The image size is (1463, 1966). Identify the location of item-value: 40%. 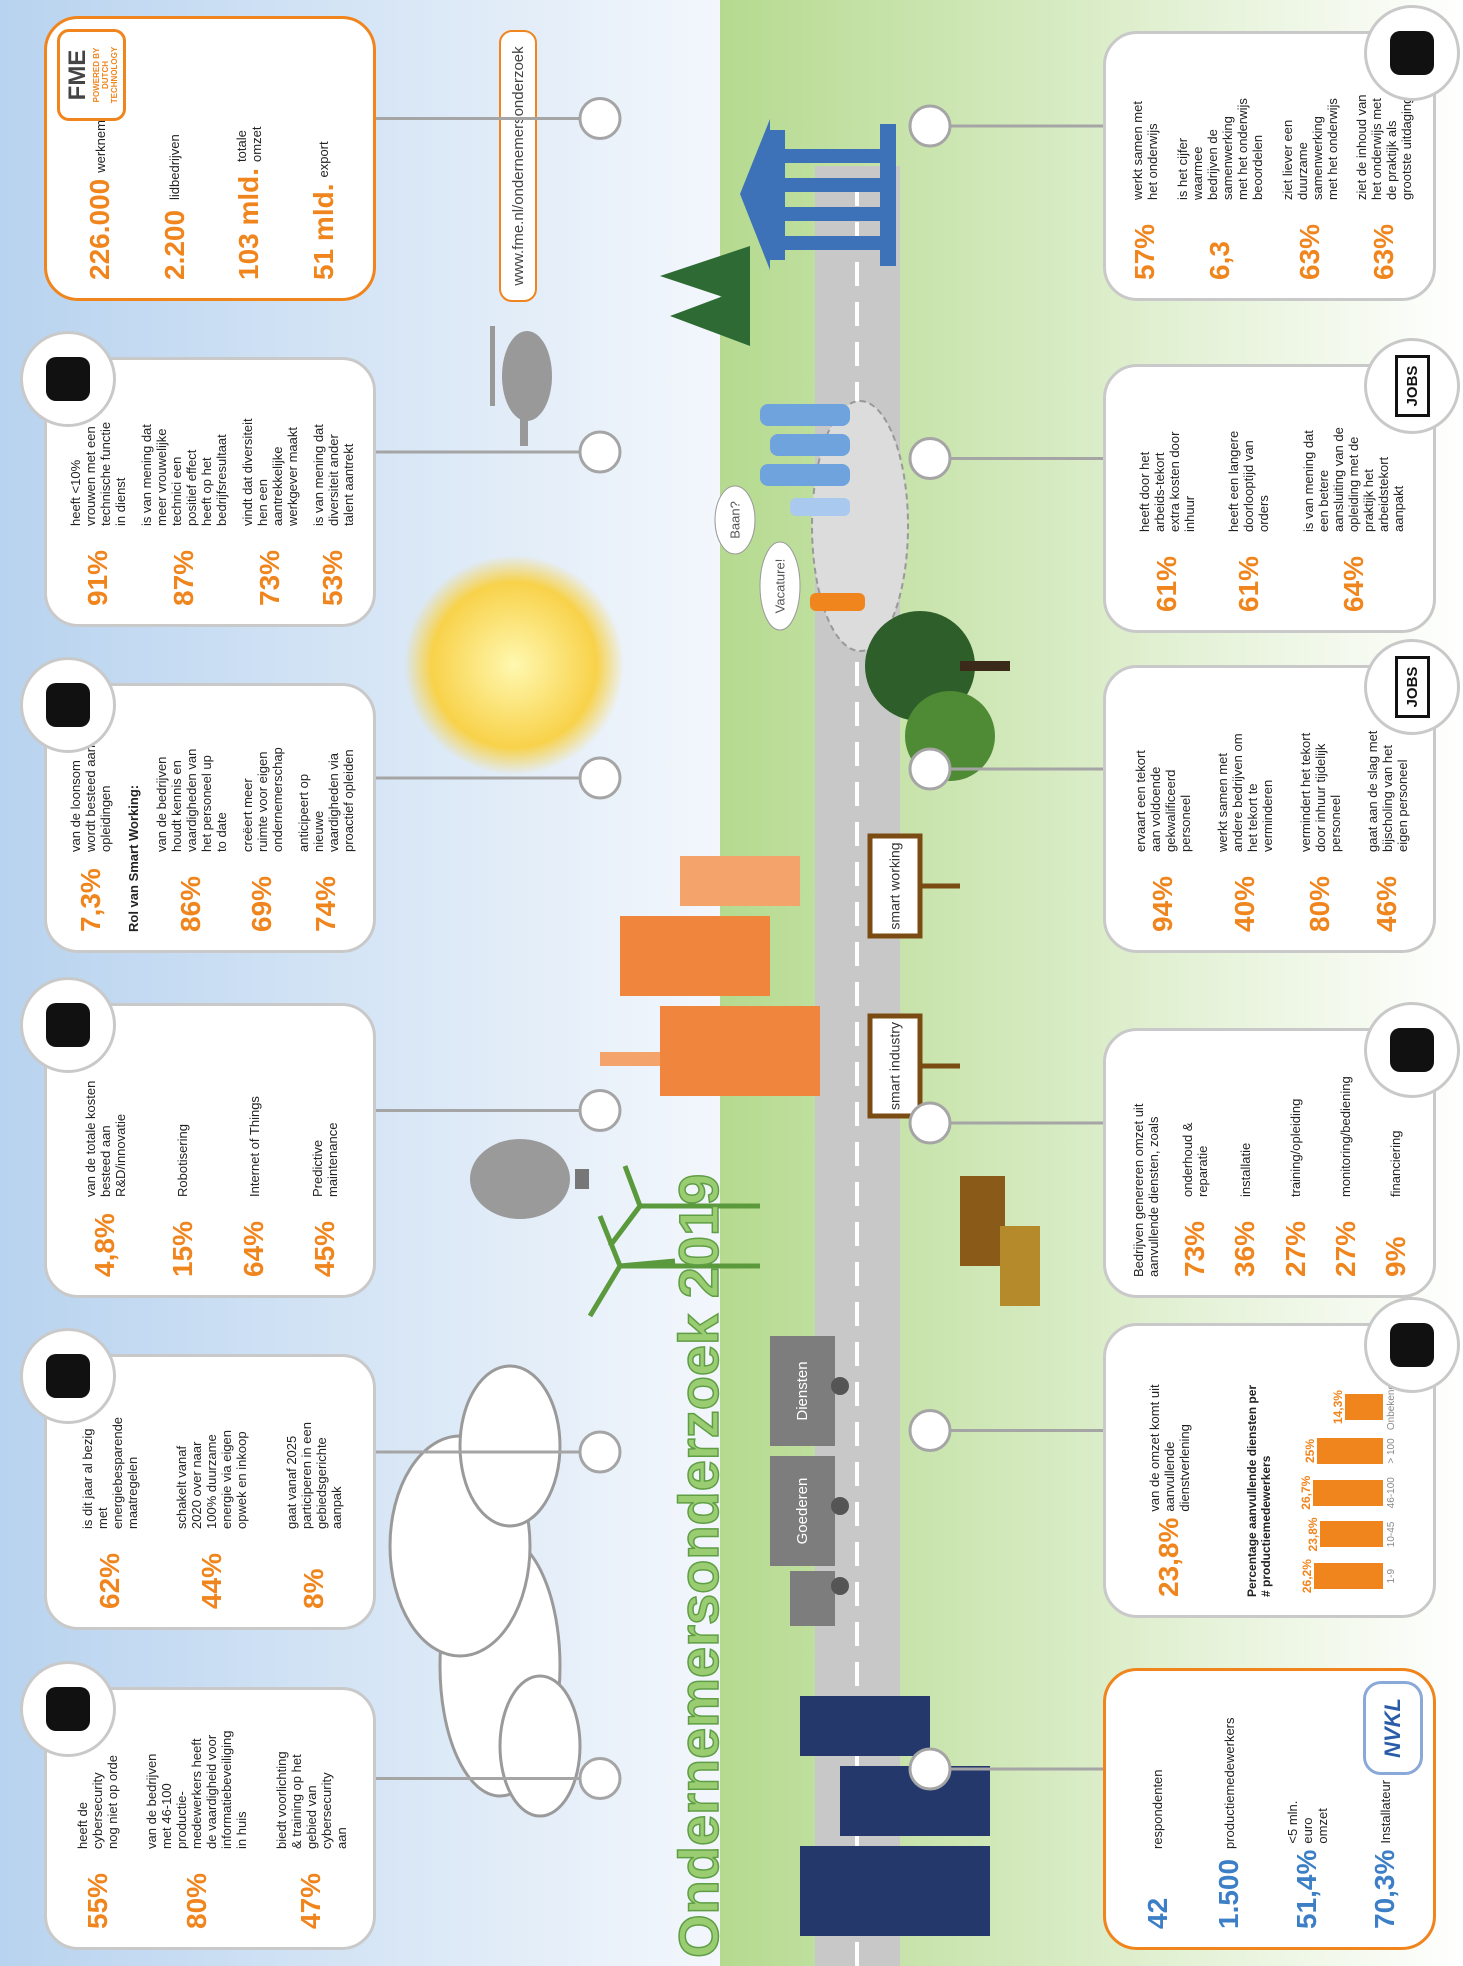
(1245, 903).